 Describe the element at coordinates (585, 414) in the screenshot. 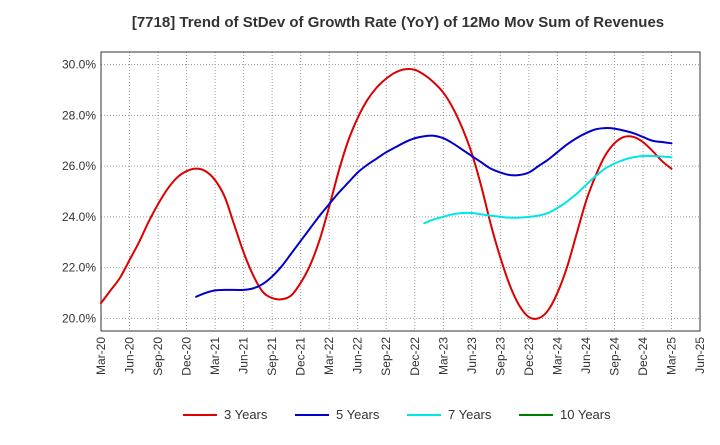

I see `legend-label-10-years: 10 Years` at that location.